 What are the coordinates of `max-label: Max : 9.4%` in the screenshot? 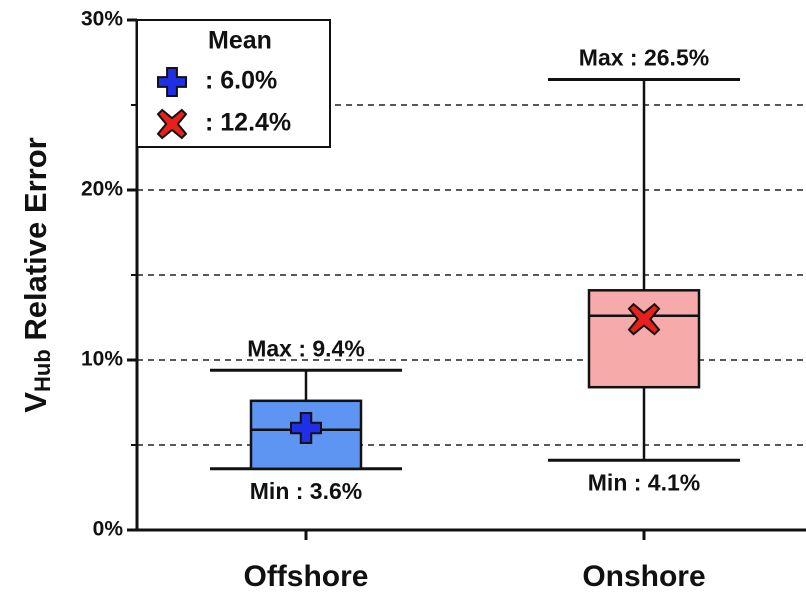 It's located at (306, 348).